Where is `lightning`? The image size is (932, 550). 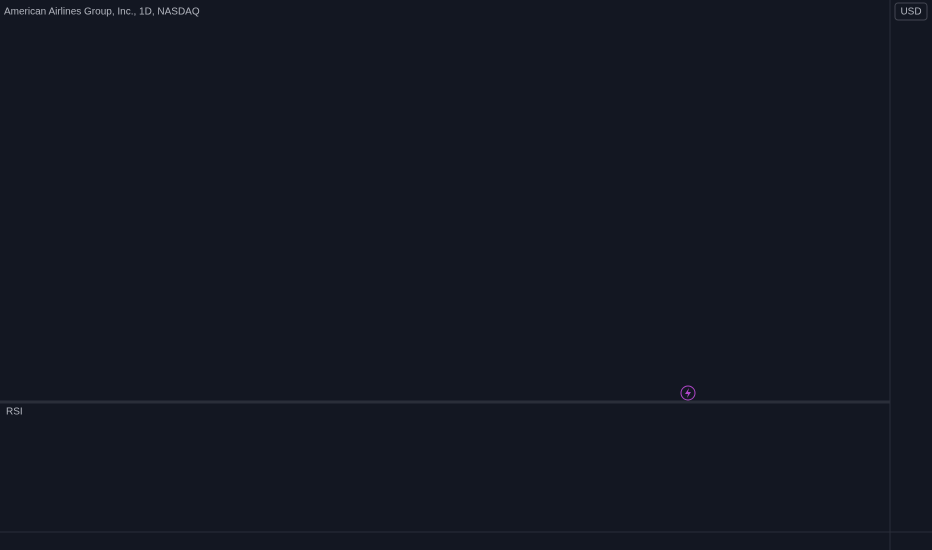
lightning is located at coordinates (688, 393).